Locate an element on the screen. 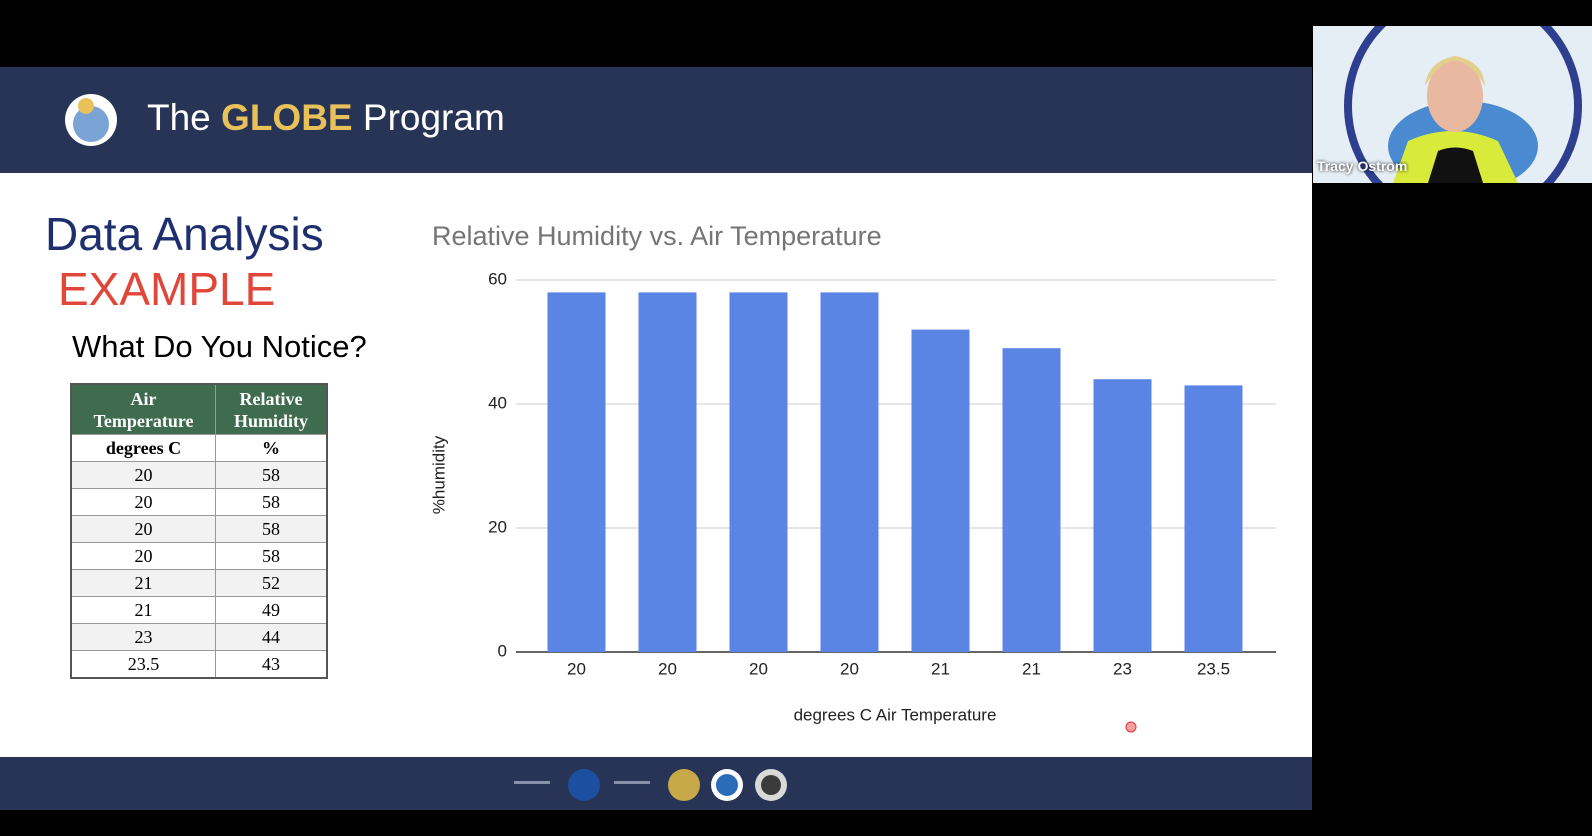 This screenshot has width=1592, height=836. table-cell: 44 is located at coordinates (271, 637).